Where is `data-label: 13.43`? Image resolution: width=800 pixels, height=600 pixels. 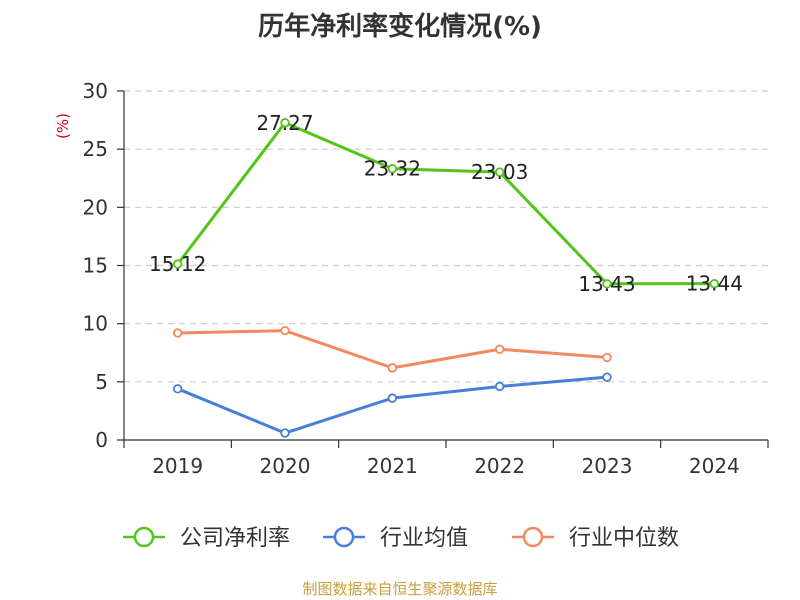 data-label: 13.43 is located at coordinates (606, 284).